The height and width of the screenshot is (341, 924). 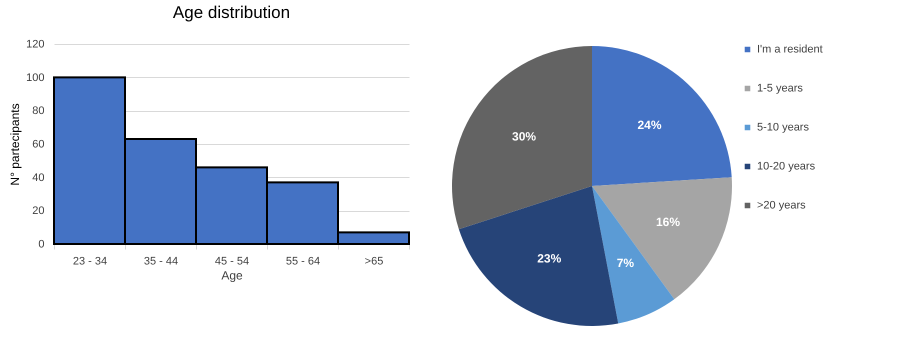 I want to click on y-tick-label: 20, so click(x=38, y=211).